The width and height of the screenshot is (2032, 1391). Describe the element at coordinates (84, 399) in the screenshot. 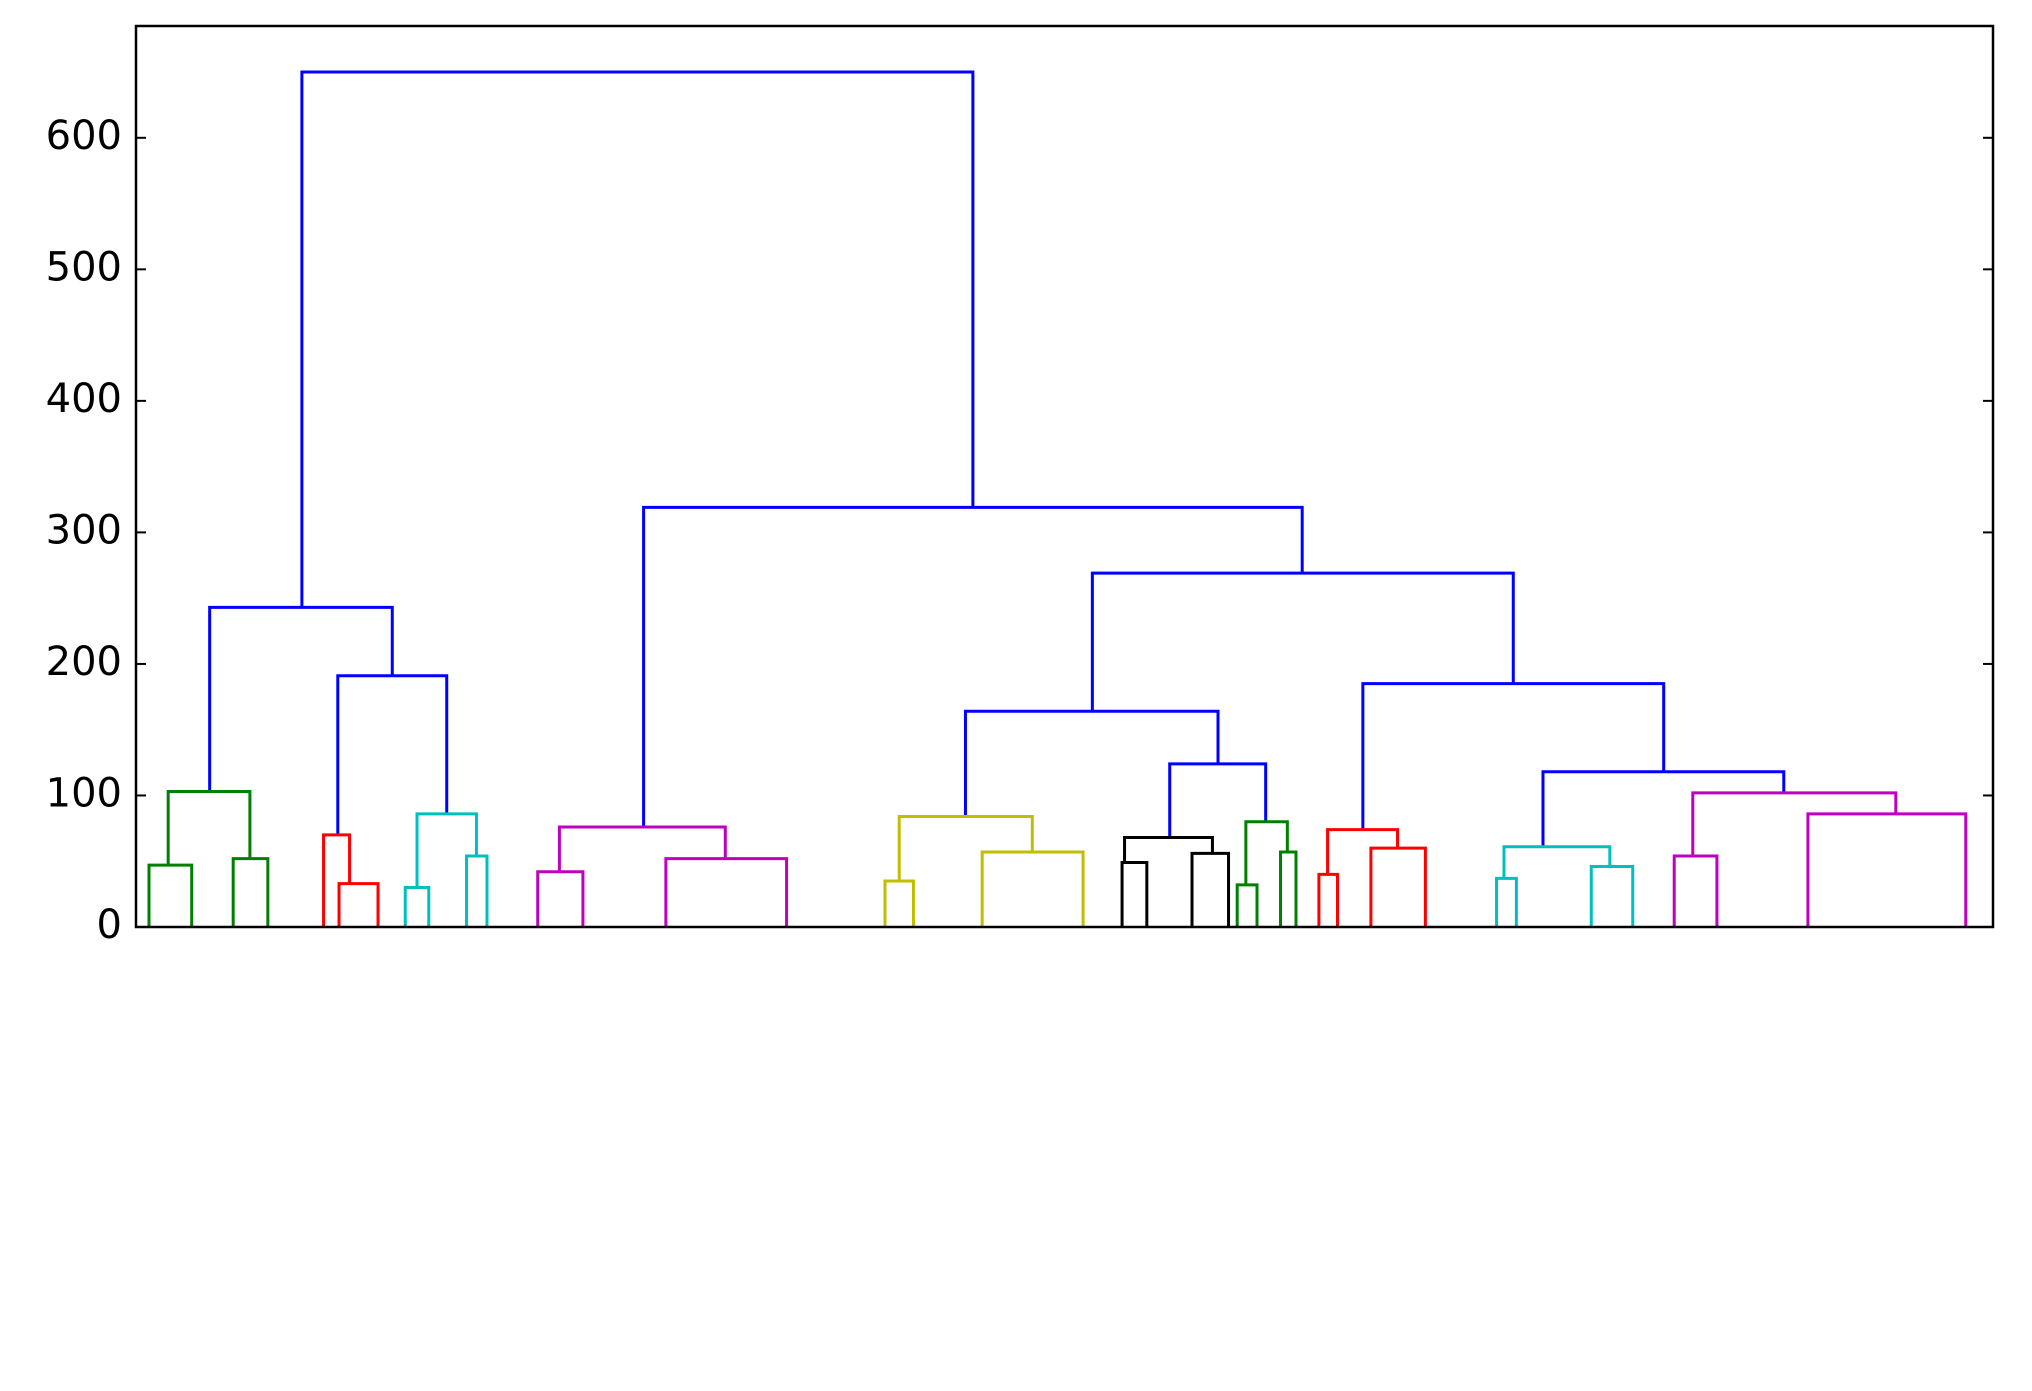

I see `y-tick-label: 400` at that location.